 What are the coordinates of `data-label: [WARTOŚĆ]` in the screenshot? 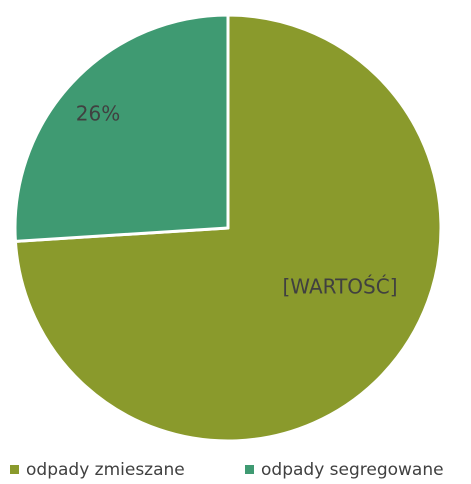 It's located at (339, 287).